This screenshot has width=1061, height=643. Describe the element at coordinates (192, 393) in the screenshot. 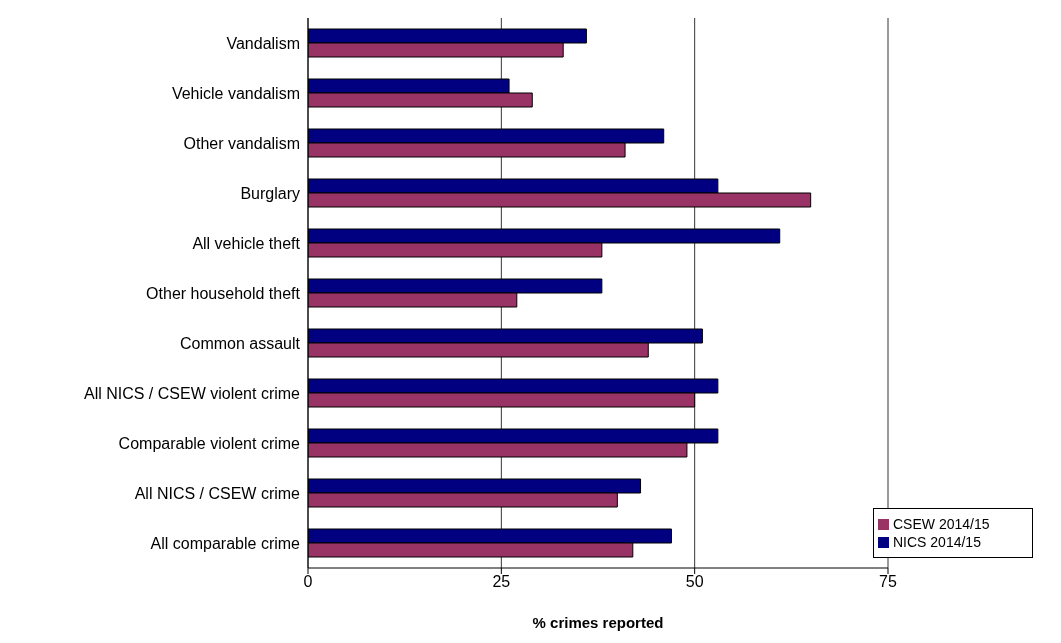

I see `y-tick-label: All NICS / CSEW violent crime` at that location.